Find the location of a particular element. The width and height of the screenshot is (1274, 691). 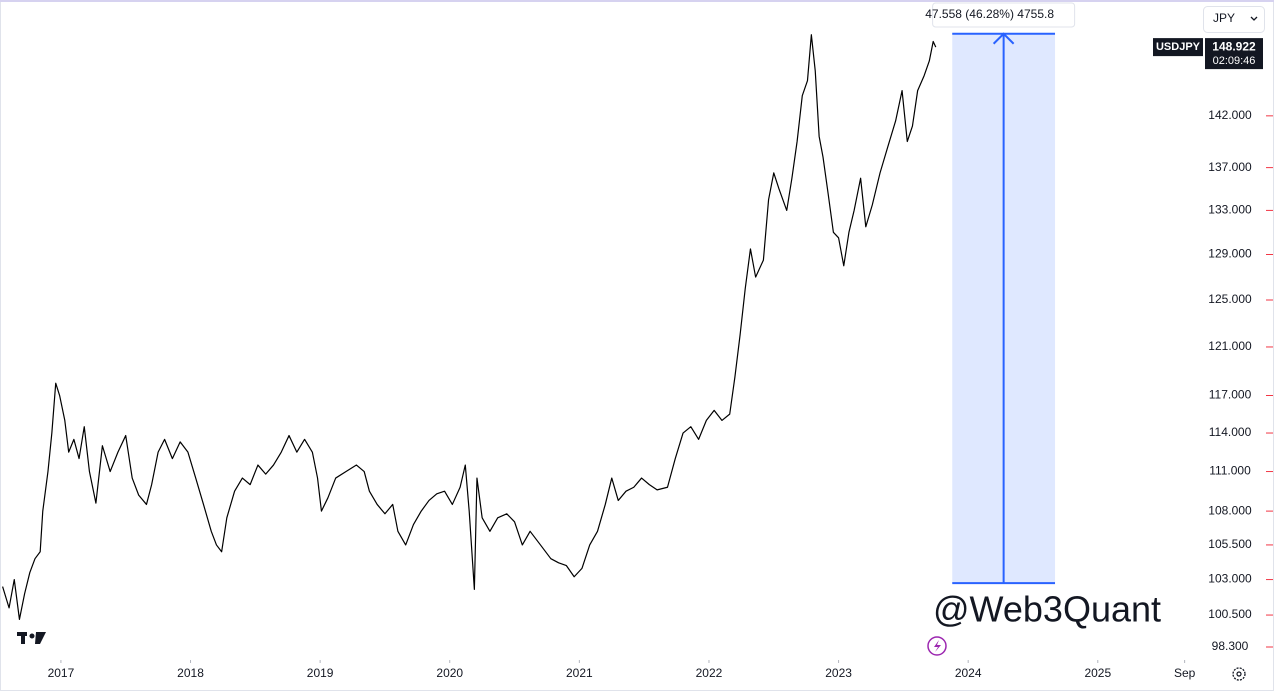

y-tick-label: 117.000 is located at coordinates (1230, 395).